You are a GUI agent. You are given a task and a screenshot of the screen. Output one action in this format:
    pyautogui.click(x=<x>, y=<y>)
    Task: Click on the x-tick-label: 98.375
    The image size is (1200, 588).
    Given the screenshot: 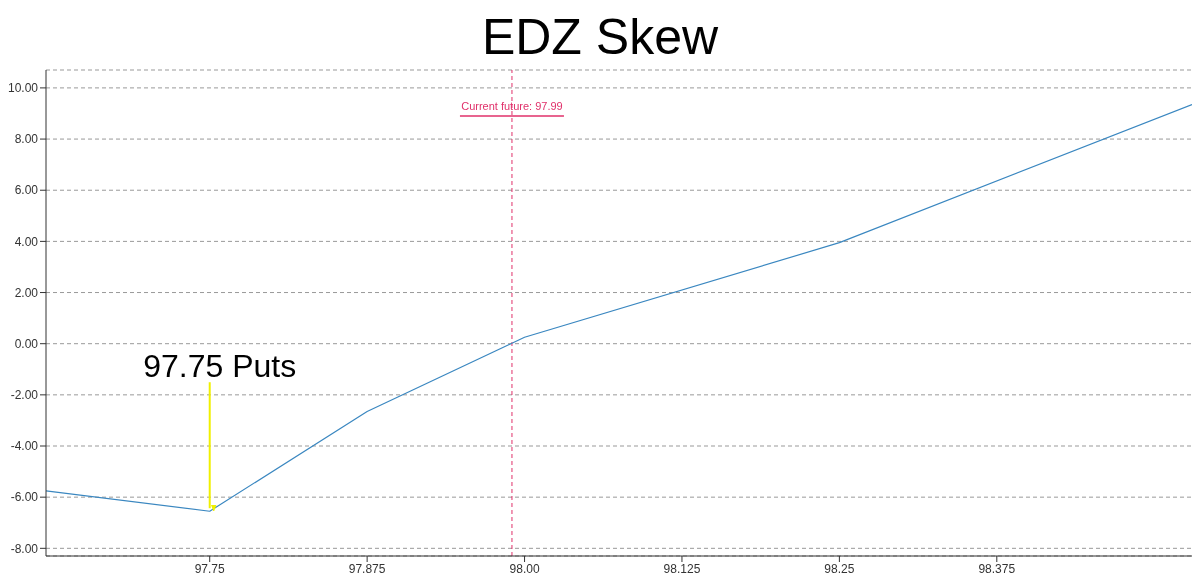 What is the action you would take?
    pyautogui.click(x=997, y=568)
    